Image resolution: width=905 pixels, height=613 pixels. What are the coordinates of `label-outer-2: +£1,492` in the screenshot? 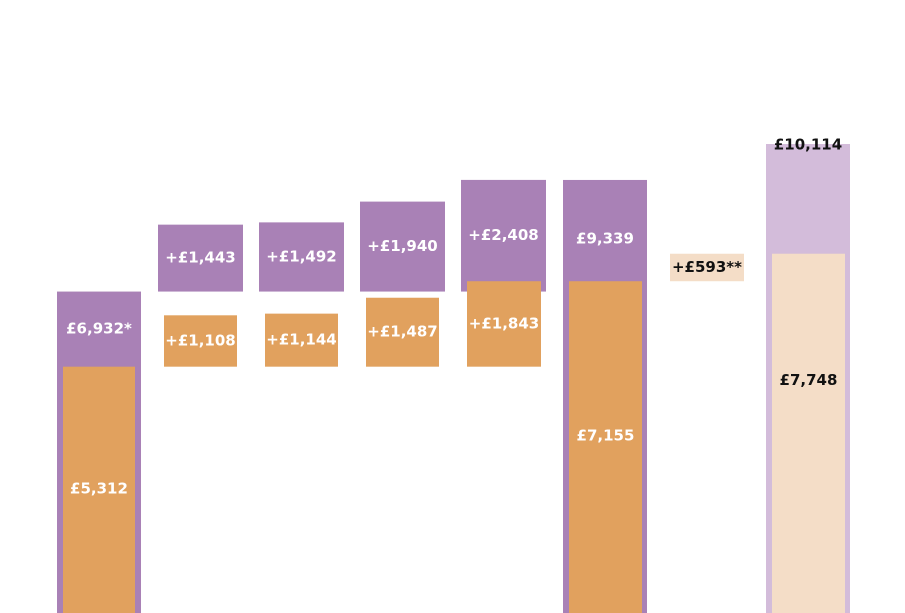 It's located at (301, 256).